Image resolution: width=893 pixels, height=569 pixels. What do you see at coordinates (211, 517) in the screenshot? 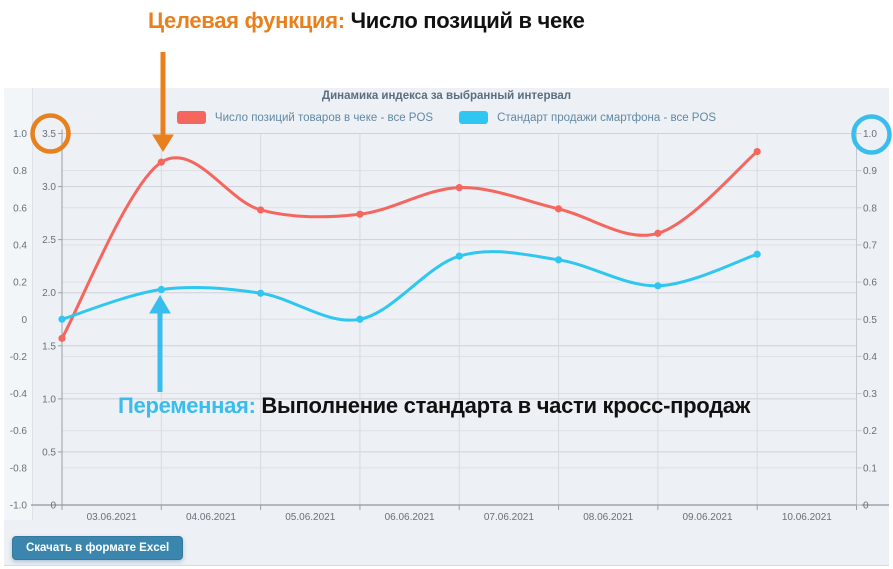
I see `x-axis-date-label: 04.06.2021` at bounding box center [211, 517].